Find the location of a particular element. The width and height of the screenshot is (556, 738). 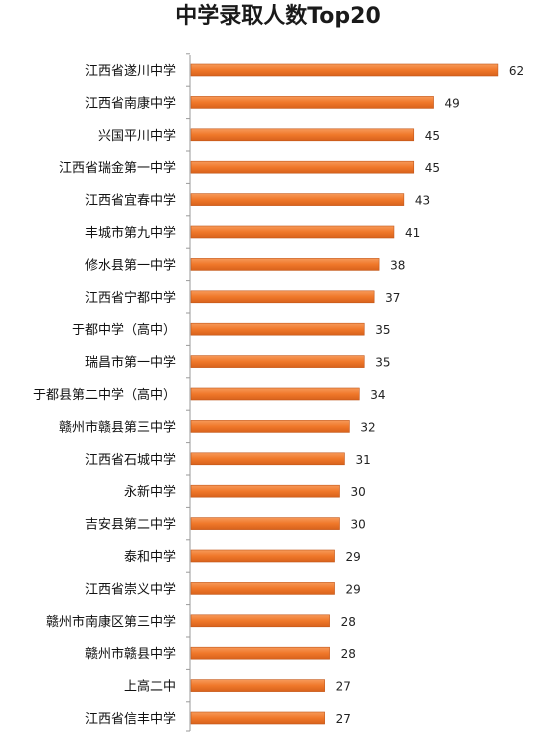

category-label: 丰城市第九中学 is located at coordinates (130, 233).